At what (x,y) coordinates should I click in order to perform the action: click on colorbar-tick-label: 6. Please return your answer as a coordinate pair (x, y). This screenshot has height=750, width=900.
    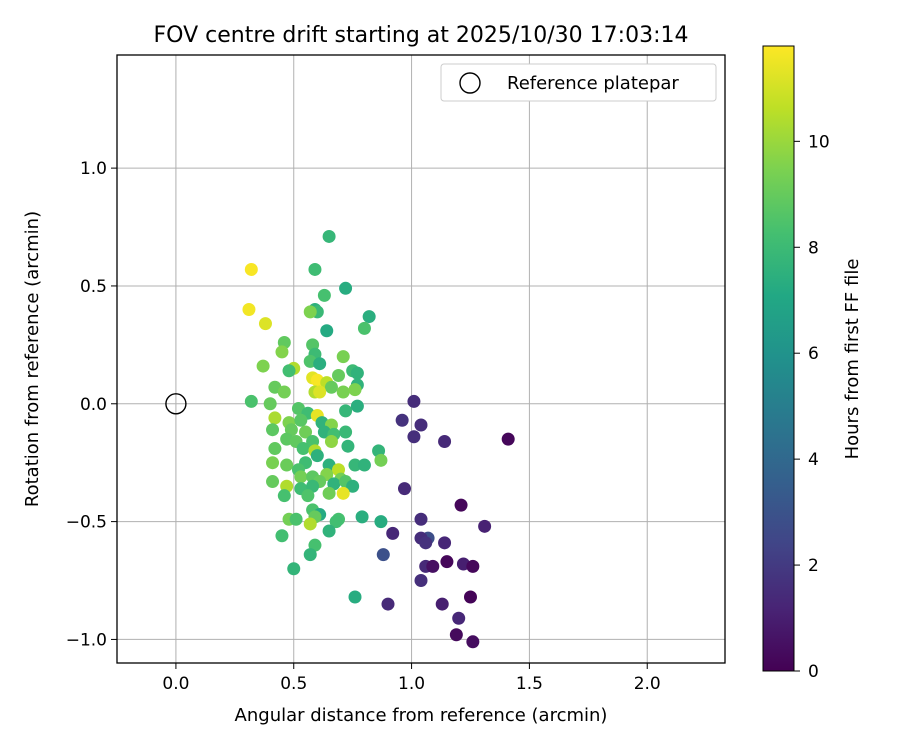
    Looking at the image, I should click on (813, 354).